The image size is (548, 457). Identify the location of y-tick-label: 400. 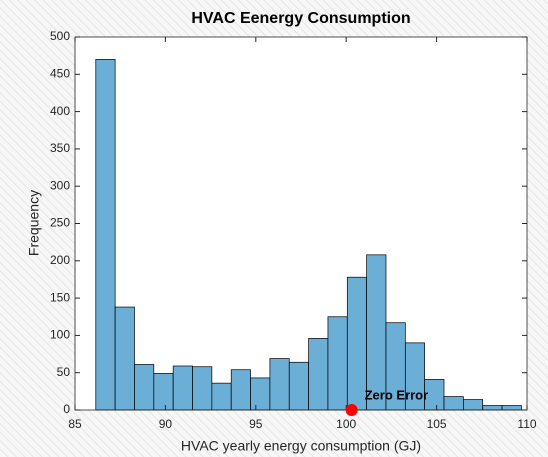
(60, 111).